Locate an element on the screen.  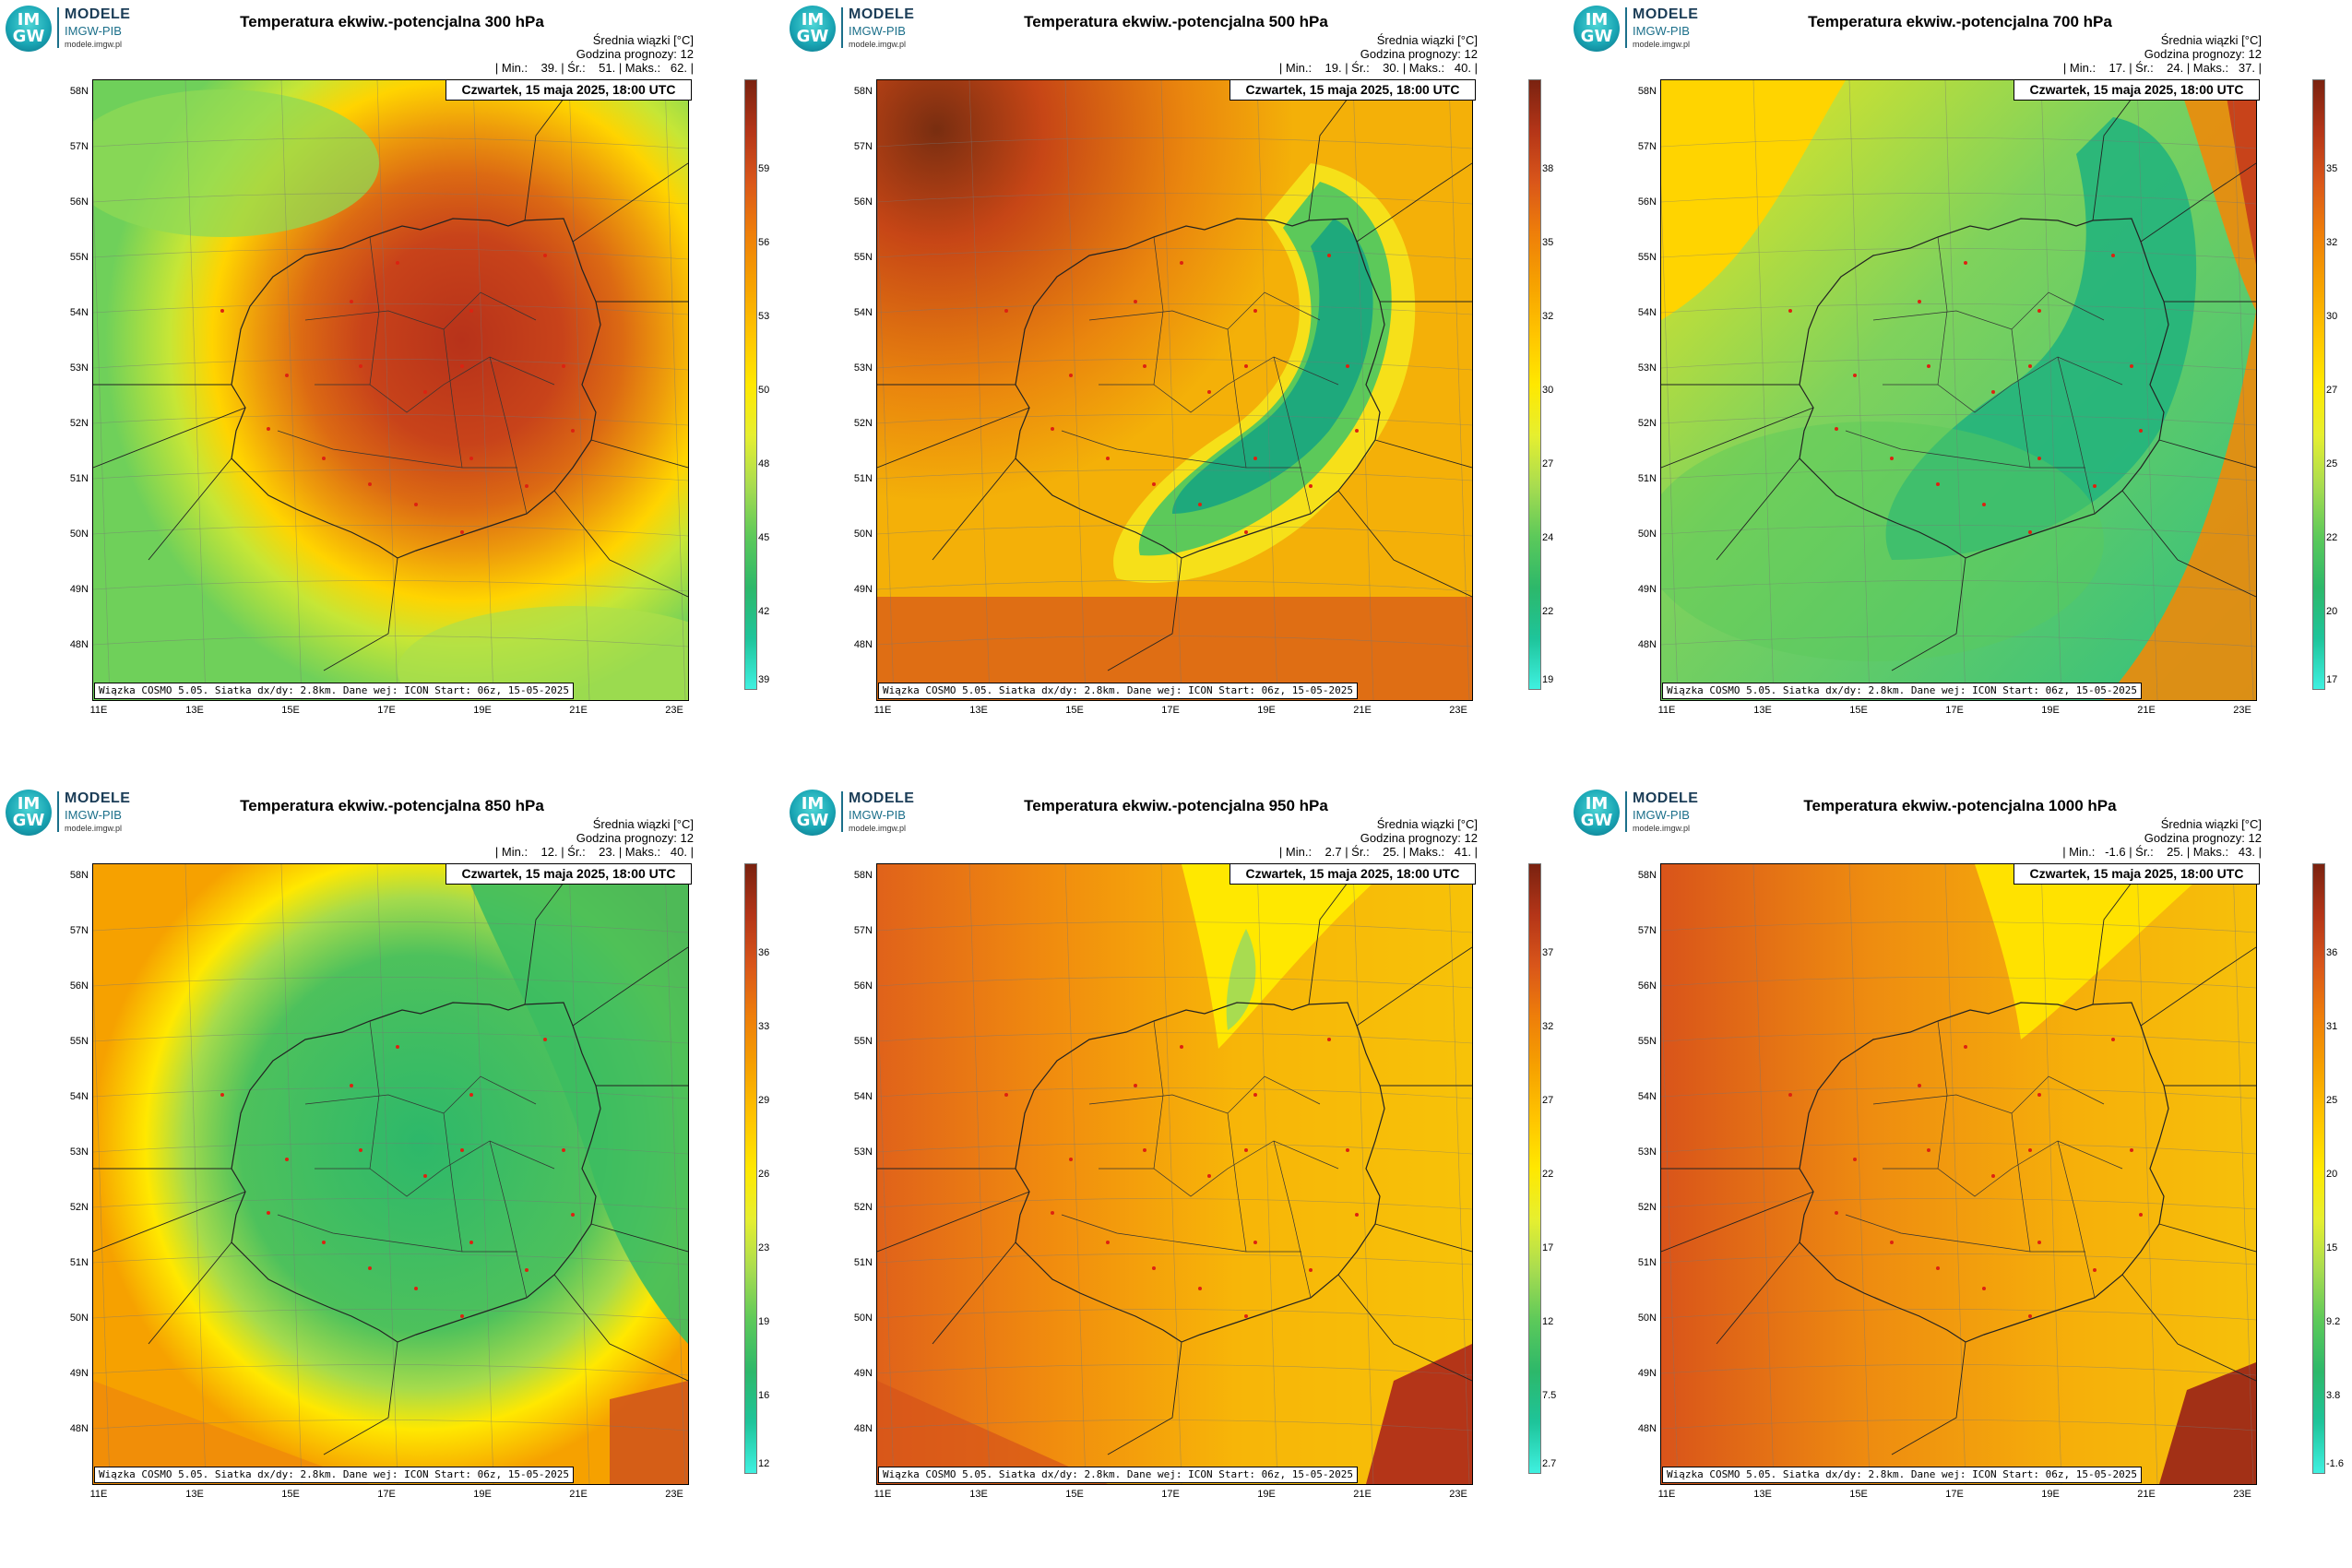
colorbar-tick-label: 19 is located at coordinates (764, 1321).